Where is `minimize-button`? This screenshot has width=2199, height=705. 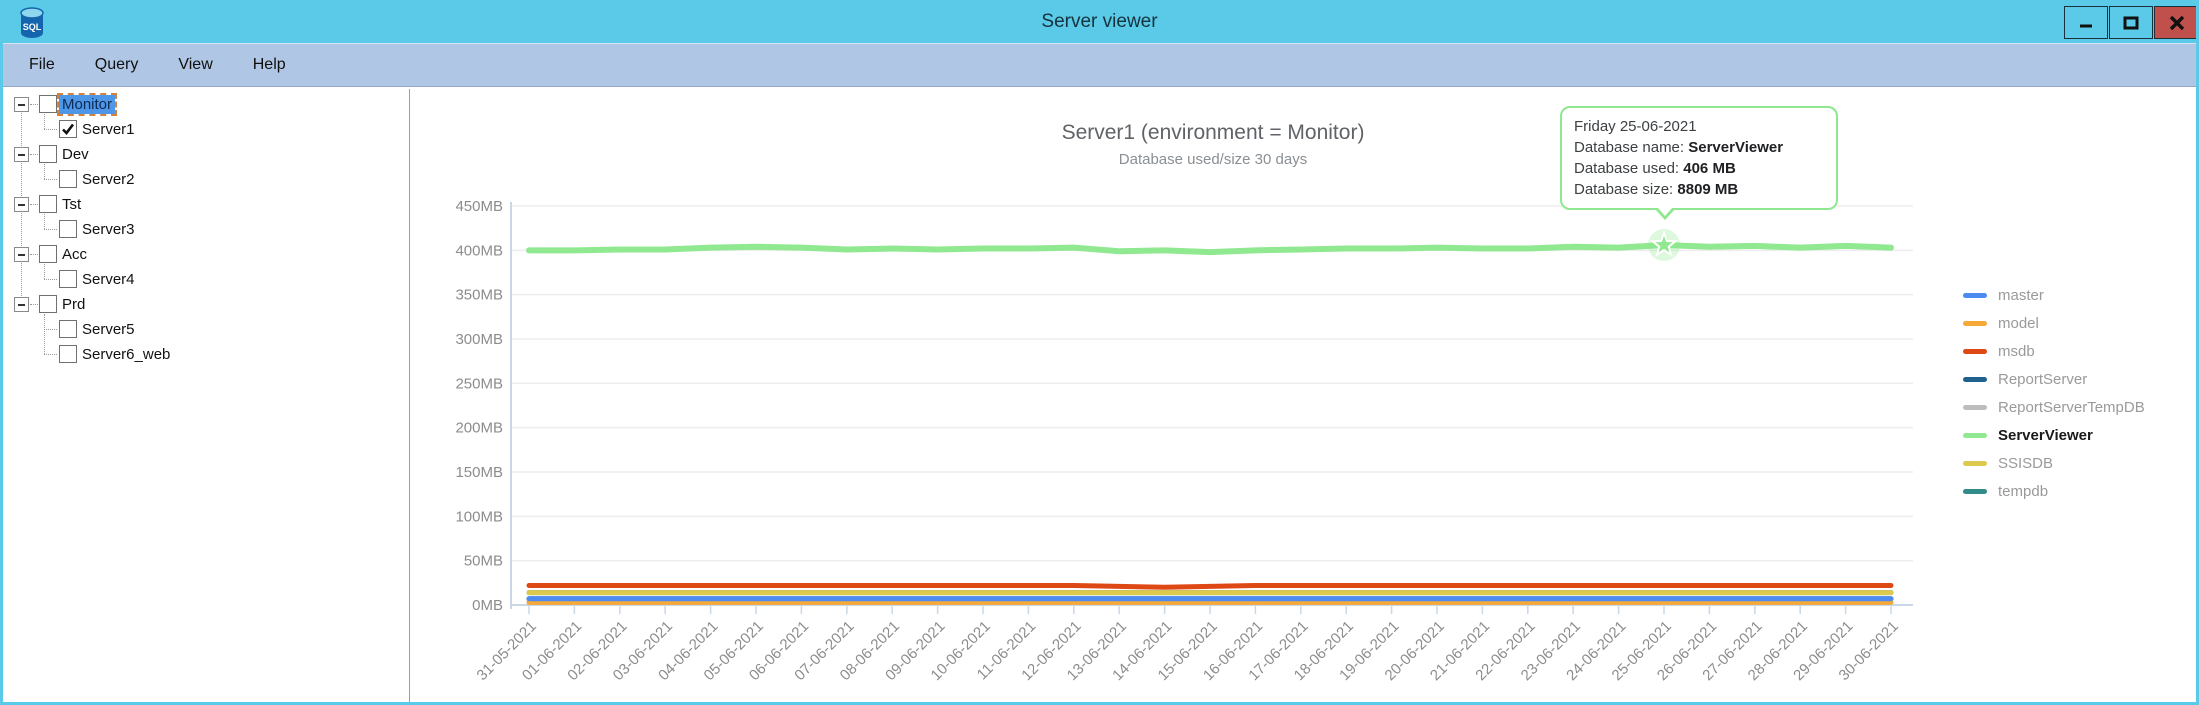 minimize-button is located at coordinates (2086, 22).